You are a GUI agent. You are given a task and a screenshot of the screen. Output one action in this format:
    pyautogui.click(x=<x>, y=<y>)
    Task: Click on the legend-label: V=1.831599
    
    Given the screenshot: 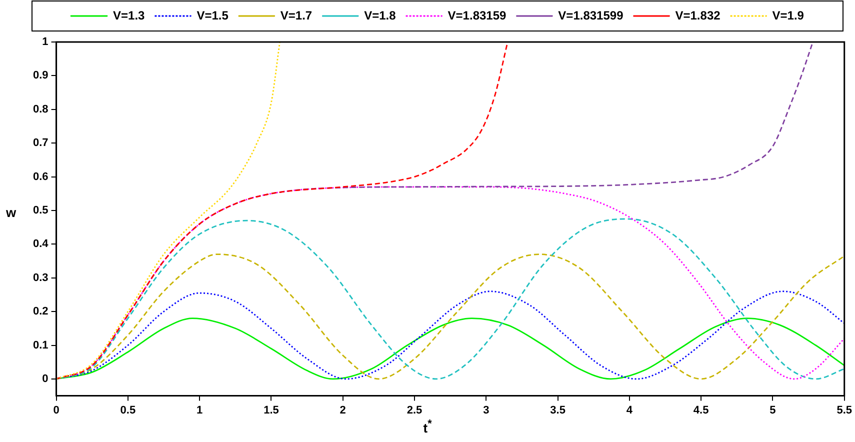 What is the action you would take?
    pyautogui.click(x=591, y=15)
    